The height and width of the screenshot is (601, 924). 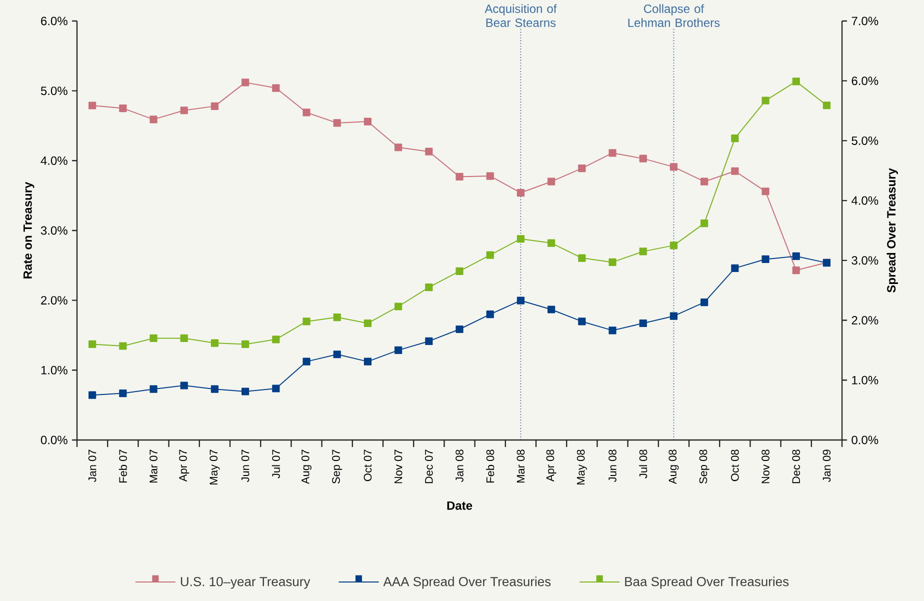 What do you see at coordinates (551, 466) in the screenshot?
I see `x-tick-label: Apr 08` at bounding box center [551, 466].